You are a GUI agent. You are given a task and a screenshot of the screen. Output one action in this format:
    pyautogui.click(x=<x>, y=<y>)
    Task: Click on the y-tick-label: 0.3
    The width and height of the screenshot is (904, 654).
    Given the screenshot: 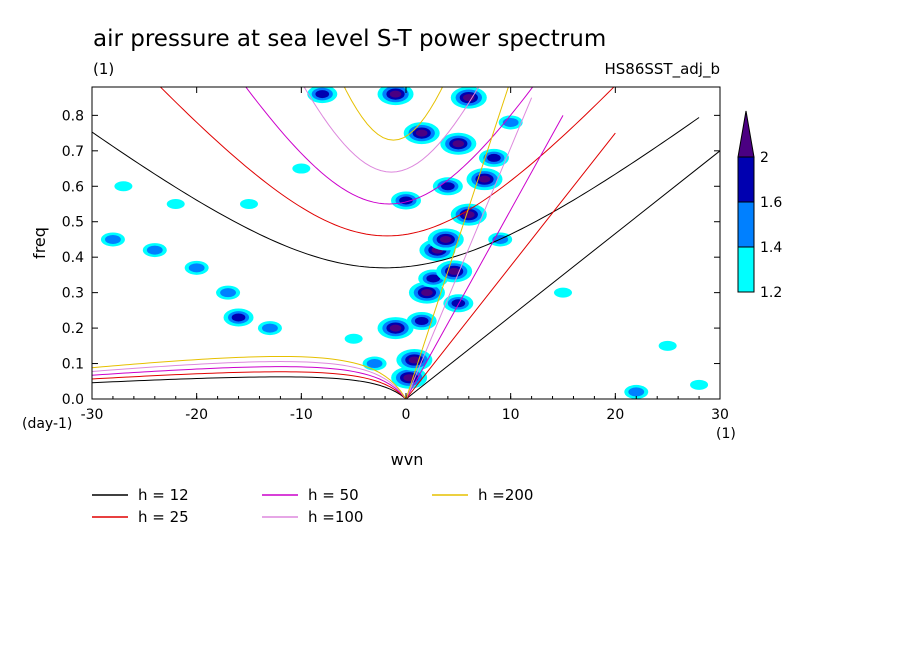 What is the action you would take?
    pyautogui.click(x=73, y=294)
    